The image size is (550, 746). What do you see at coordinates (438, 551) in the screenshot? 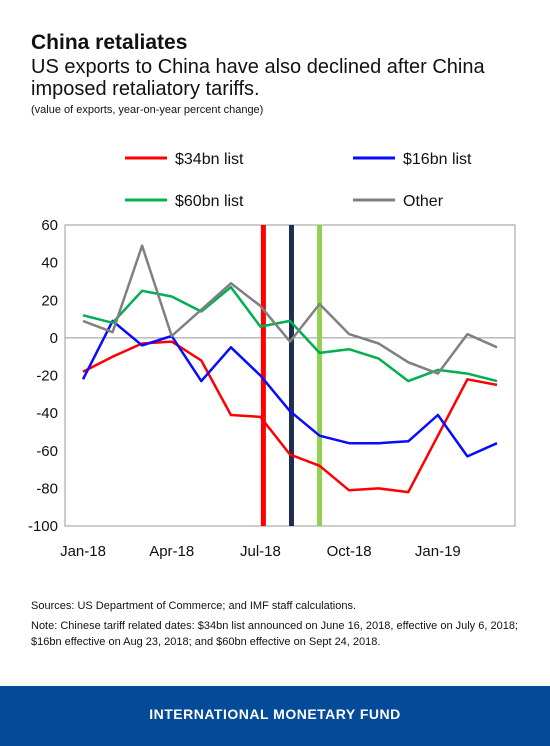
I see `x-tick-label: Jan-19` at bounding box center [438, 551].